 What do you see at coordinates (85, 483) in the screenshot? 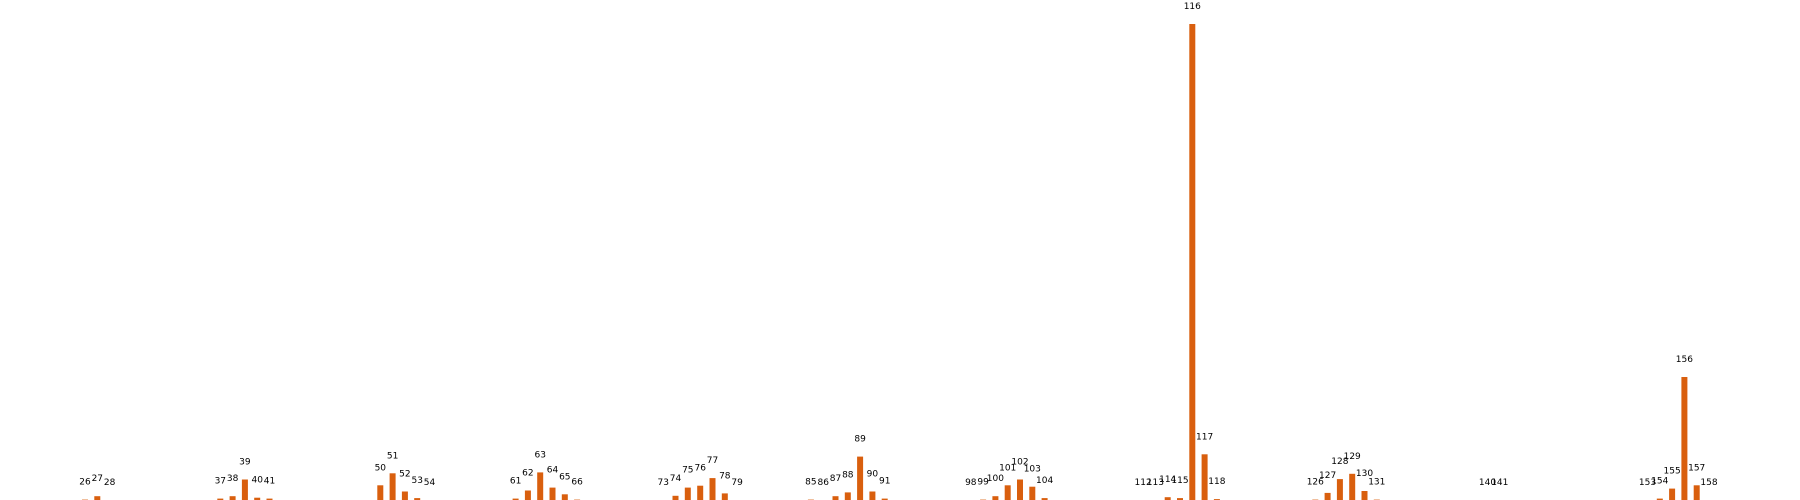
I see `bar-label-26: 26` at bounding box center [85, 483].